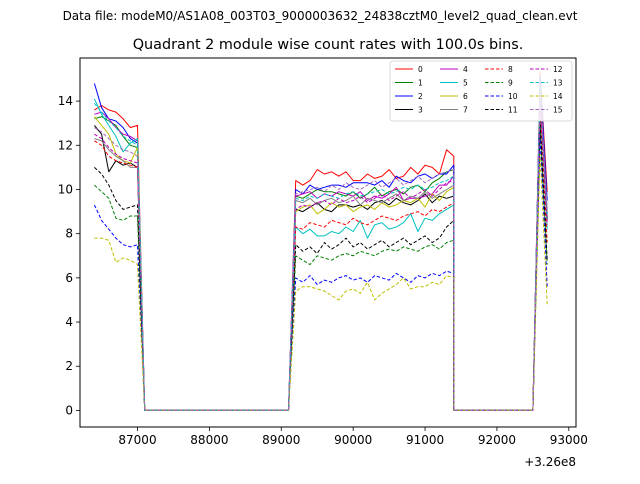 The width and height of the screenshot is (640, 484). Describe the element at coordinates (137, 440) in the screenshot. I see `x-tick-label: 87000` at that location.